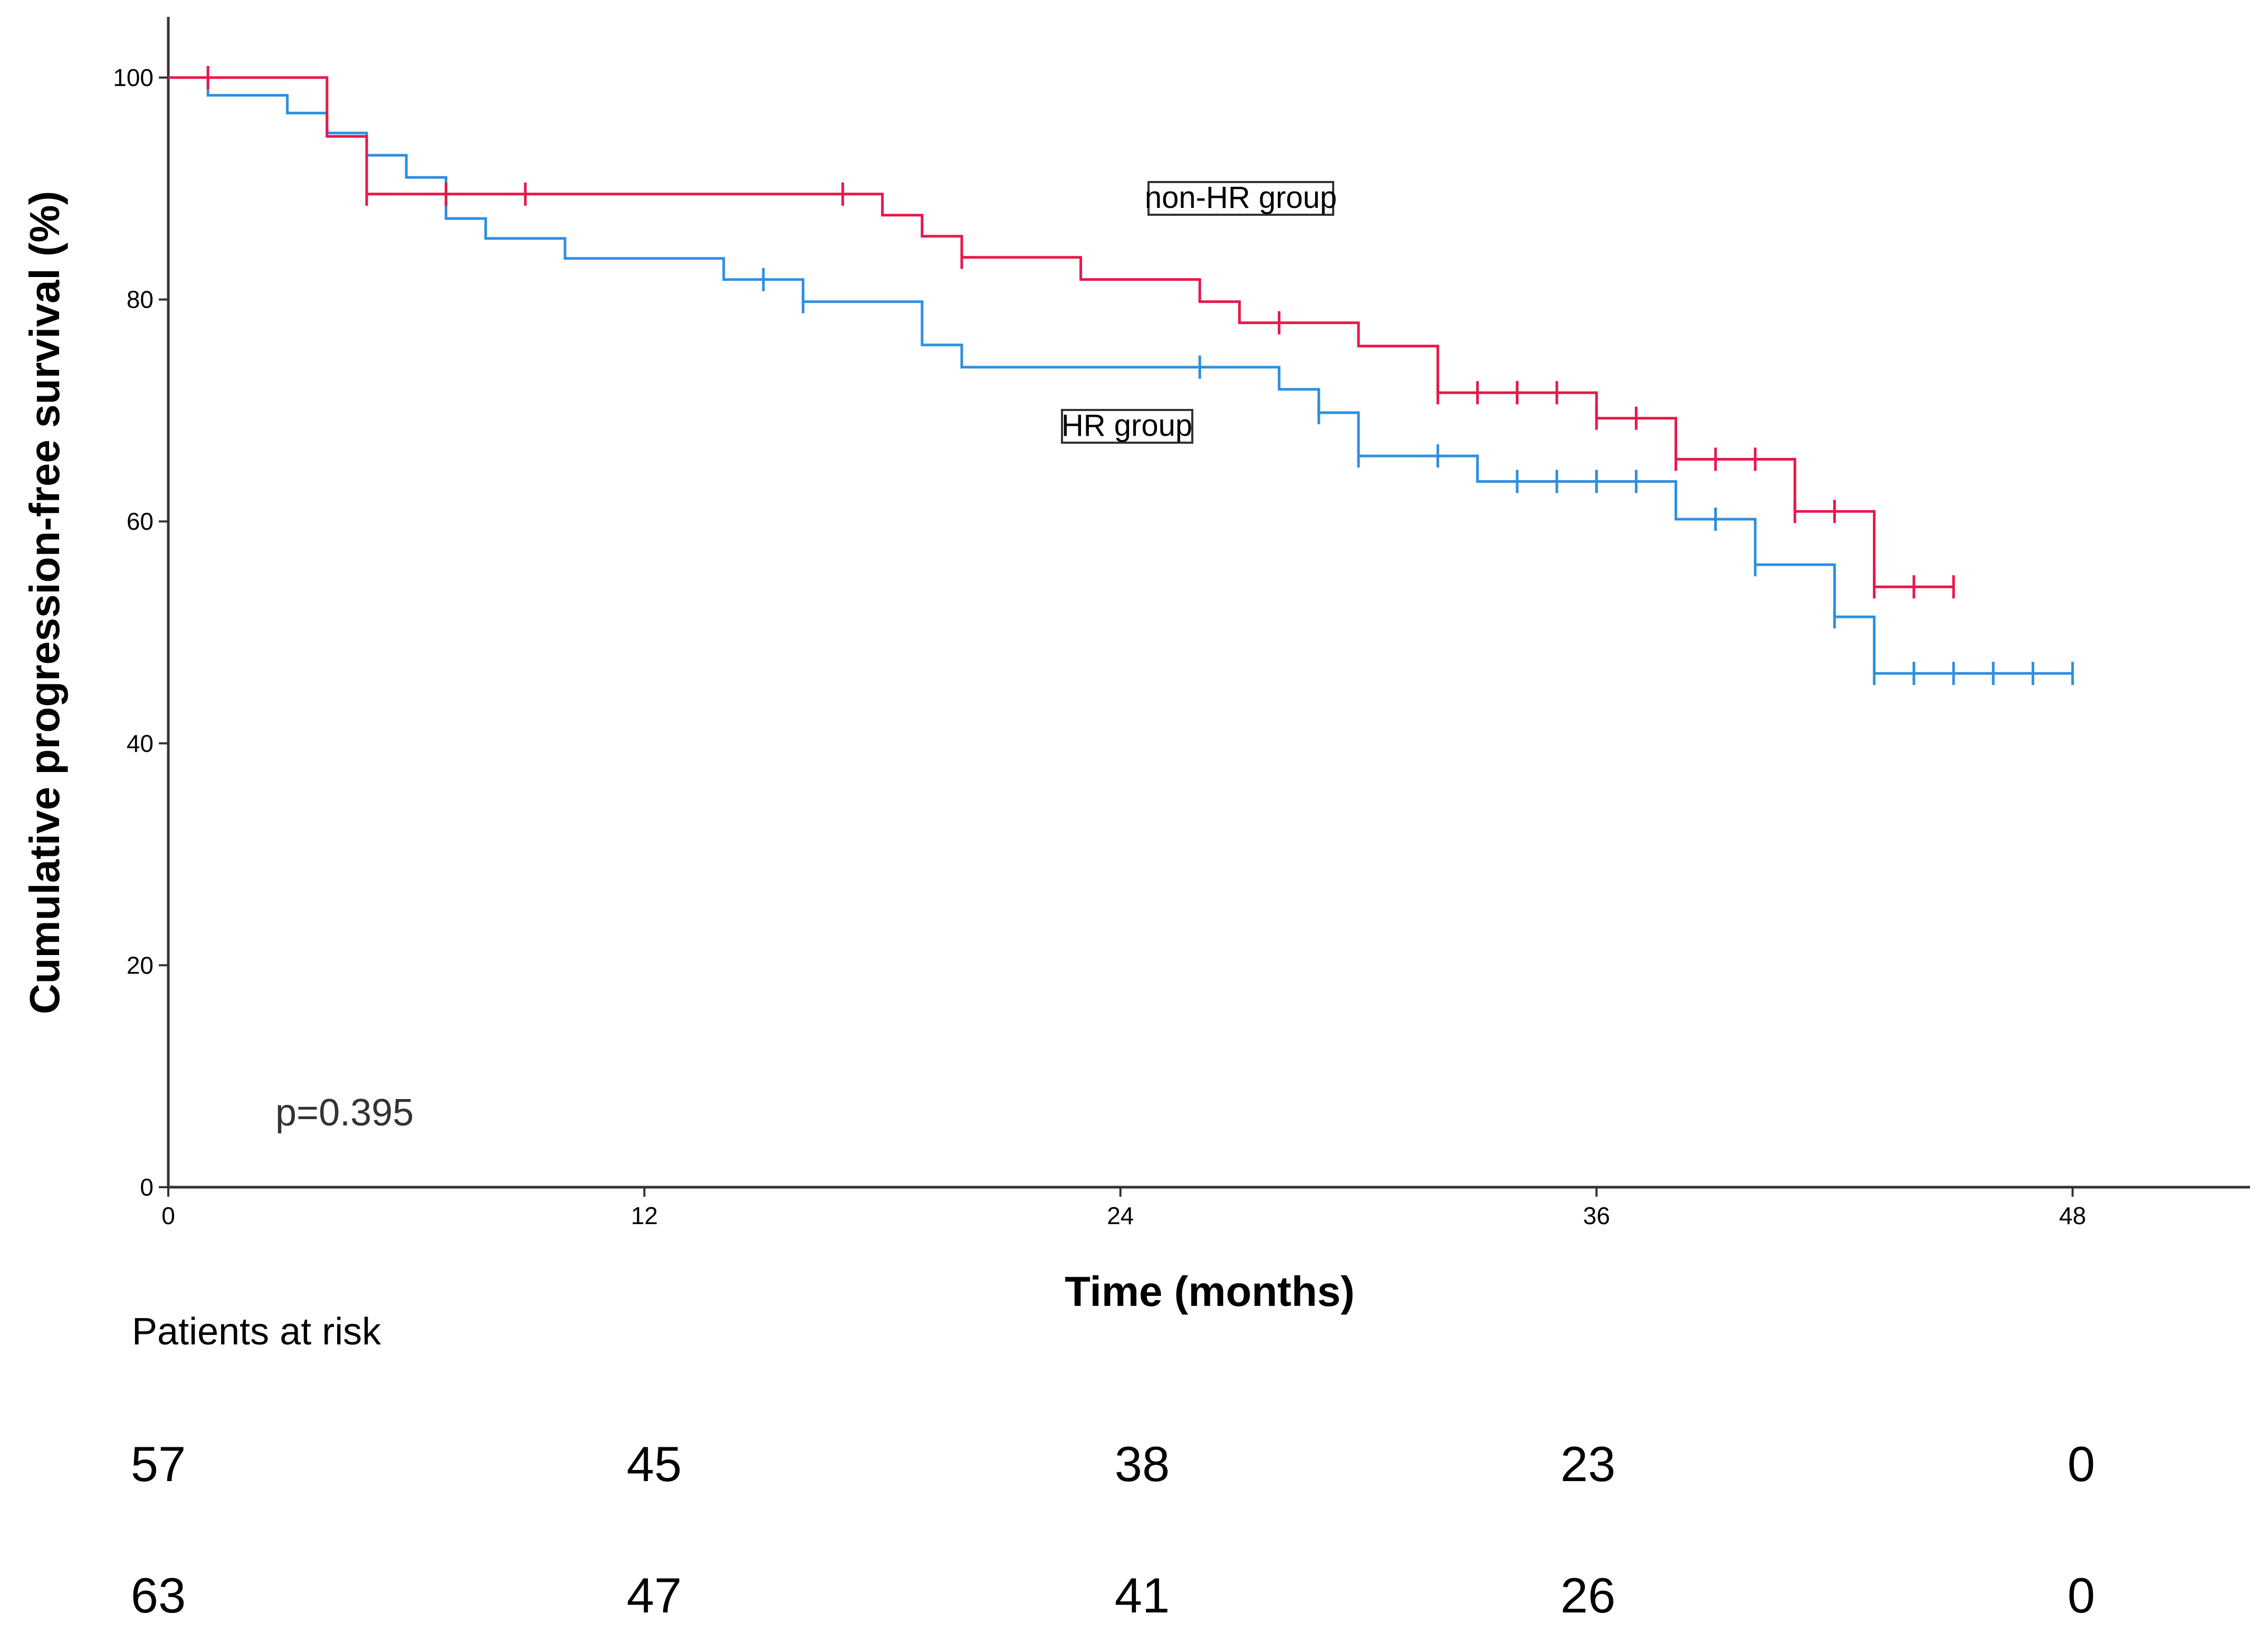 The width and height of the screenshot is (2268, 1642). Describe the element at coordinates (158, 1464) in the screenshot. I see `risk-table-cell: 57` at that location.